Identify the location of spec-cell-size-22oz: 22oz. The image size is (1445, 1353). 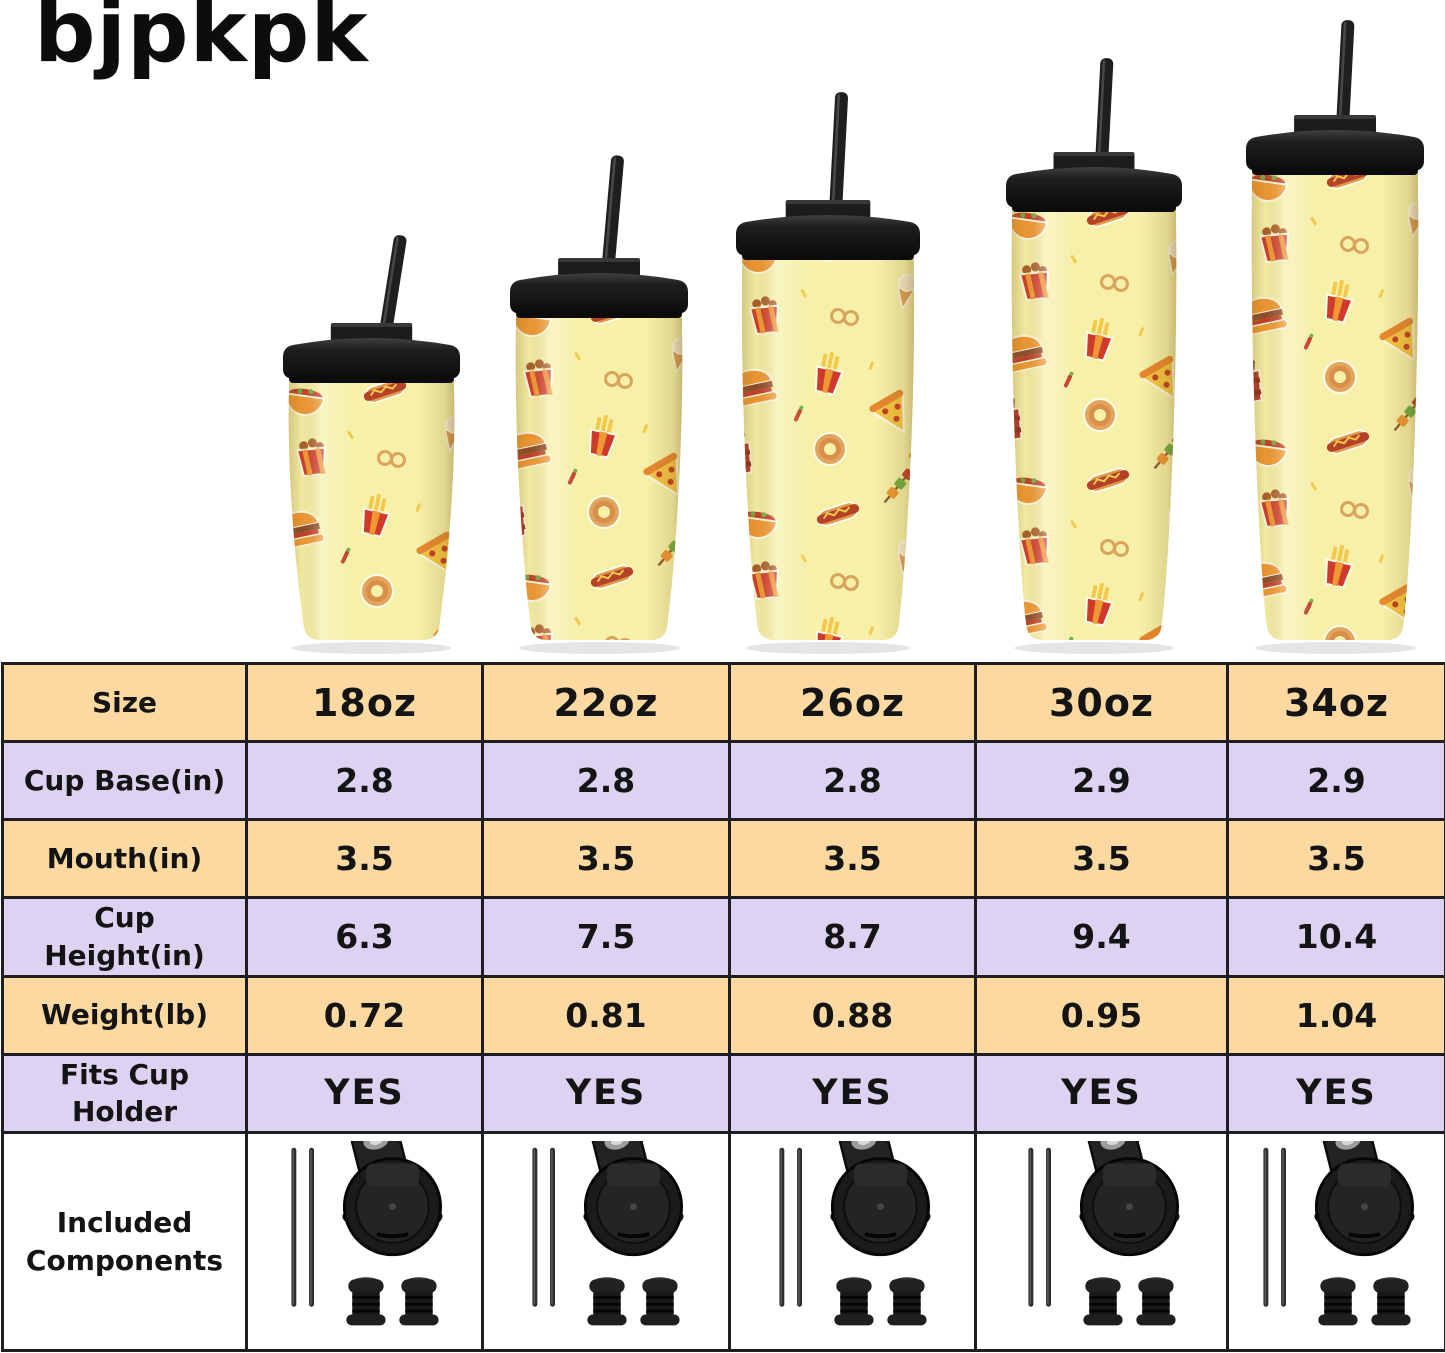
(606, 702).